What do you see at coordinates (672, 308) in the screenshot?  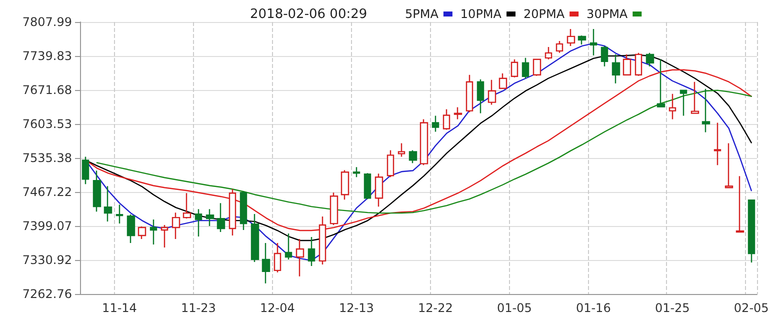 I see `x-tick-label: 01-25` at bounding box center [672, 308].